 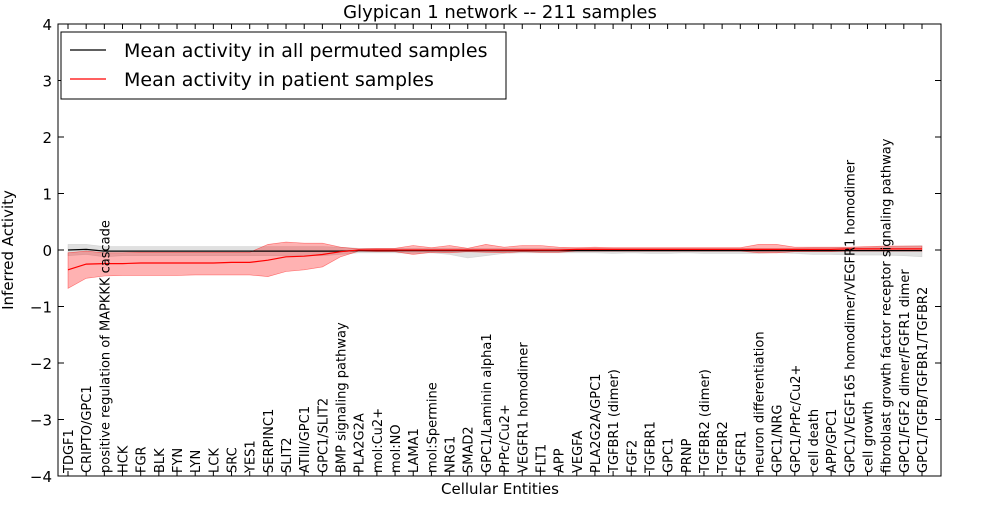 What do you see at coordinates (487, 403) in the screenshot?
I see `x-tick-label: GPC1/Laminin alpha1` at bounding box center [487, 403].